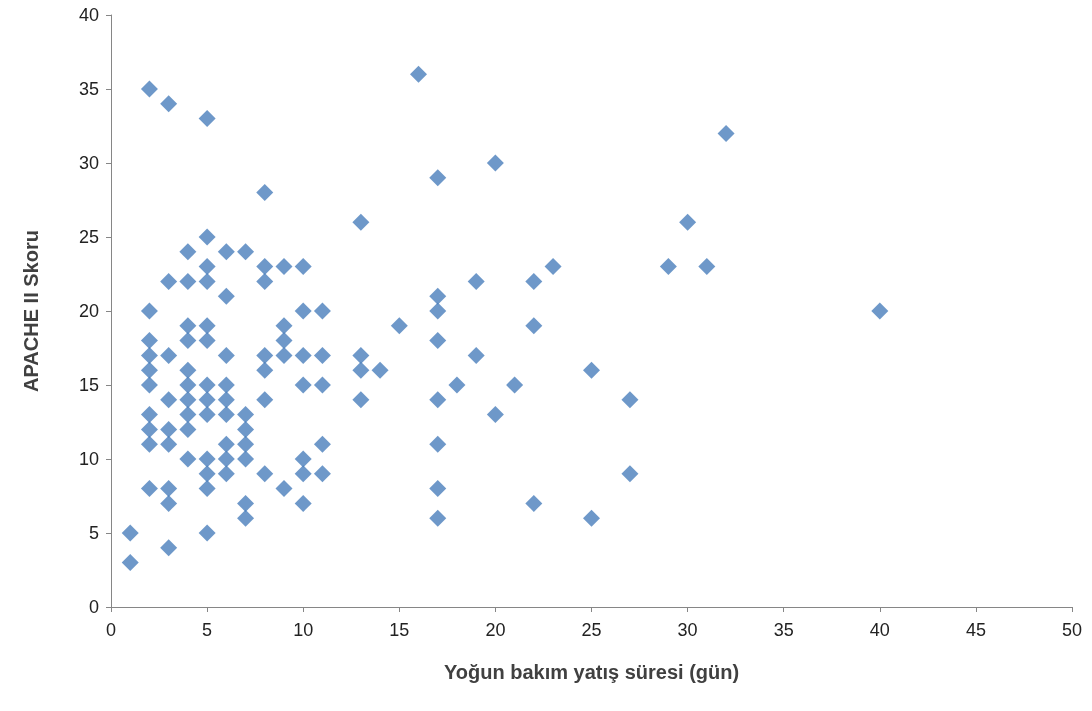 The height and width of the screenshot is (711, 1092). I want to click on x-tick-label: 40, so click(879, 630).